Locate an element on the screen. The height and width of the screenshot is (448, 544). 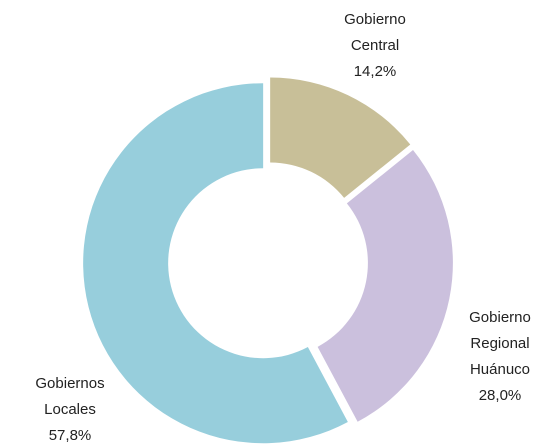
slice-label: Gobierno Central 14,2% is located at coordinates (375, 45).